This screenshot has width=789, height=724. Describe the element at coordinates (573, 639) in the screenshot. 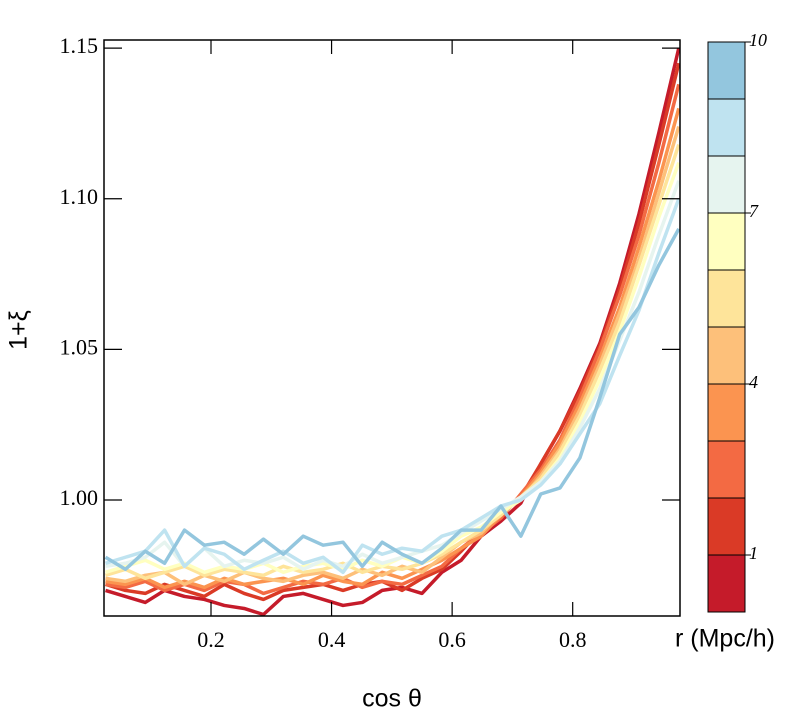

I see `x-tick-label: 0.8` at that location.